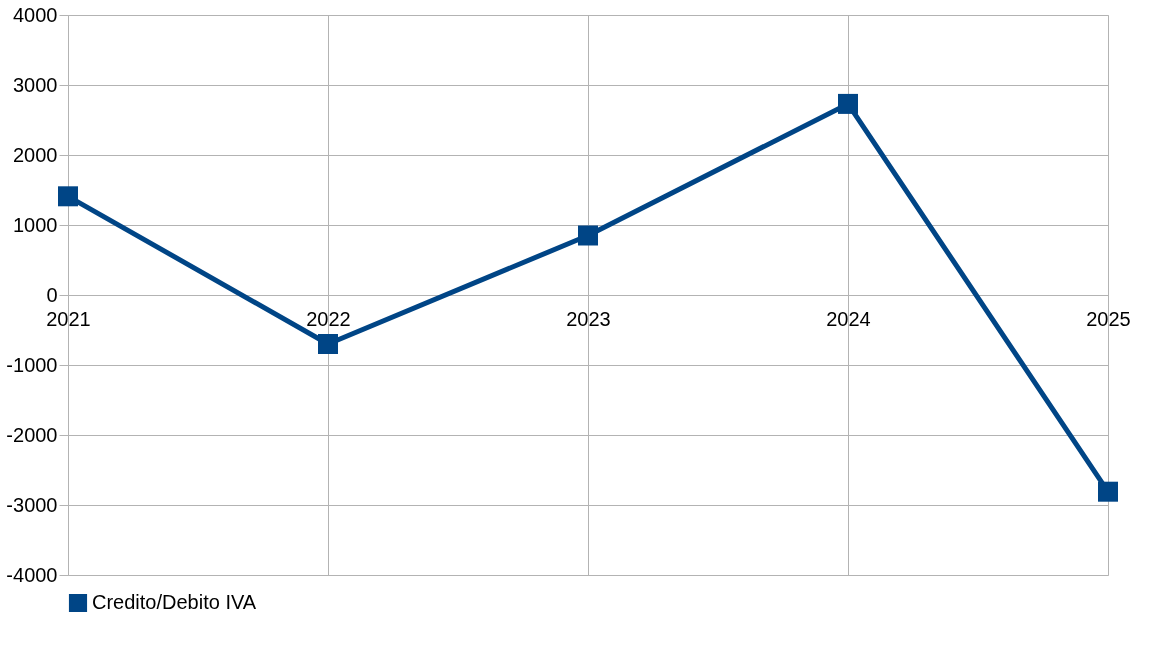 The image size is (1169, 666). What do you see at coordinates (848, 318) in the screenshot?
I see `x-tick-label: 2024` at bounding box center [848, 318].